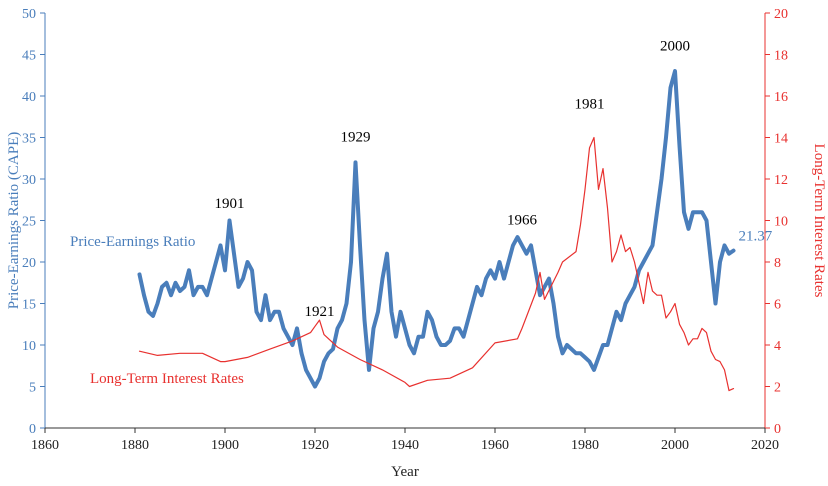  Describe the element at coordinates (781, 222) in the screenshot. I see `y-right-tick-label: 10` at that location.